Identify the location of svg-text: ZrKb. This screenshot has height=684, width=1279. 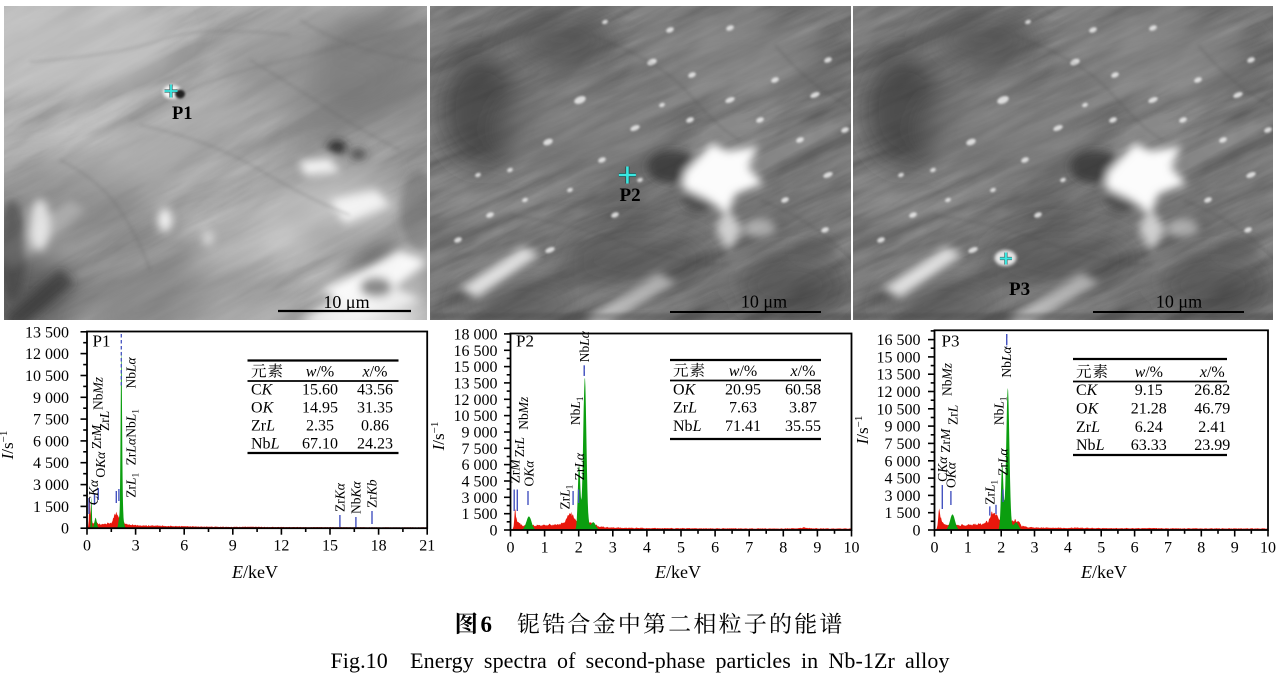
(372, 493).